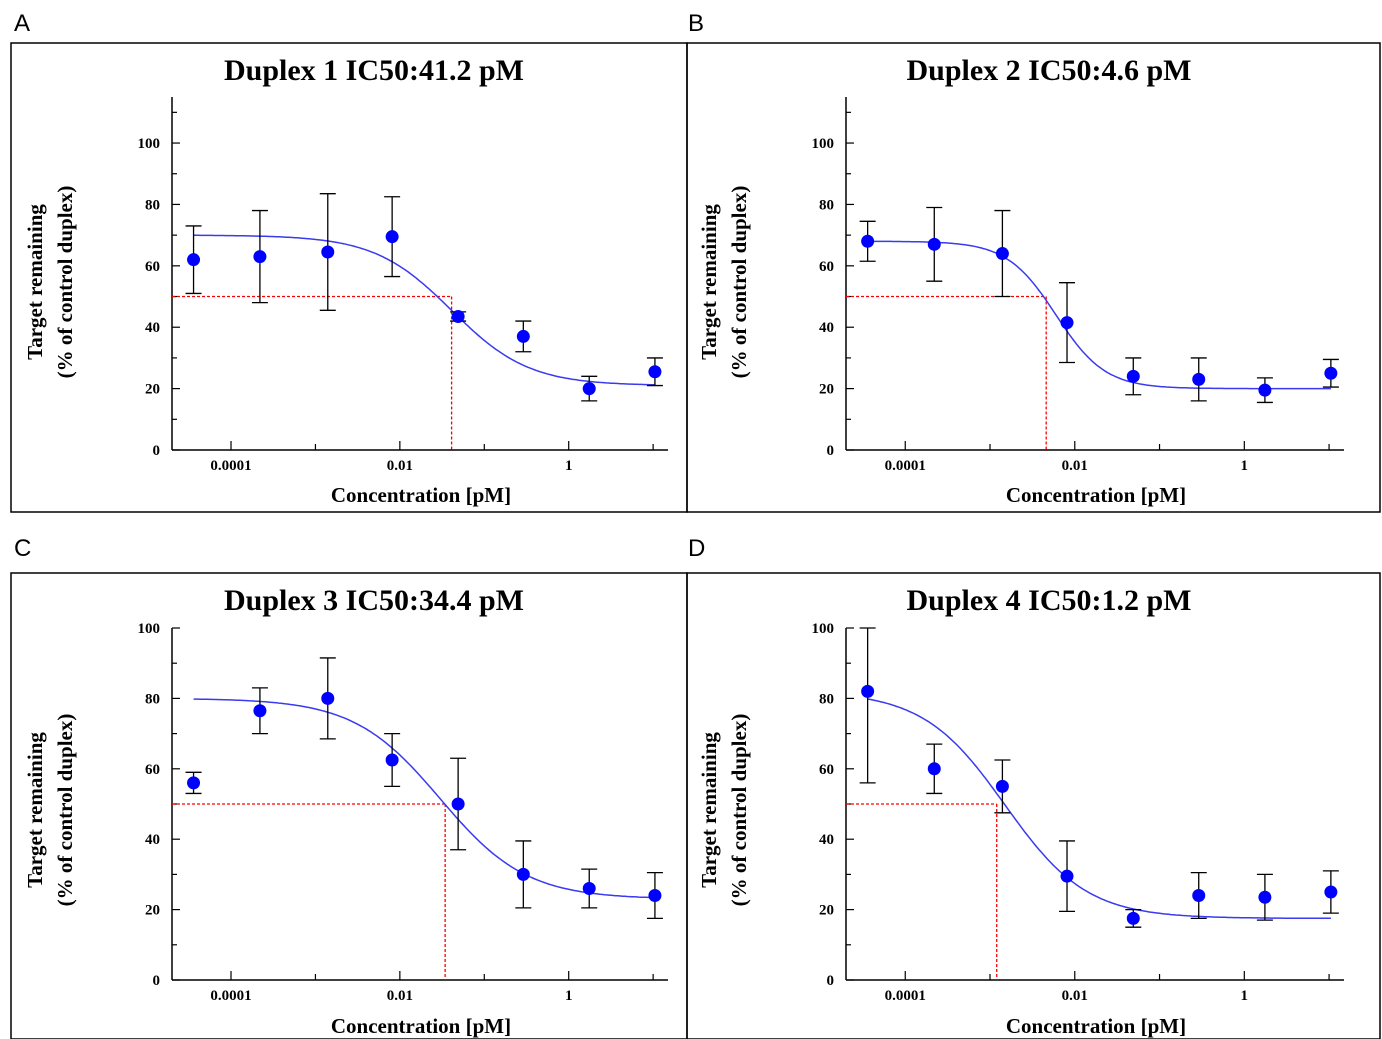 The image size is (1382, 1039). Describe the element at coordinates (22, 23) in the screenshot. I see `panel-letter-a: A` at that location.